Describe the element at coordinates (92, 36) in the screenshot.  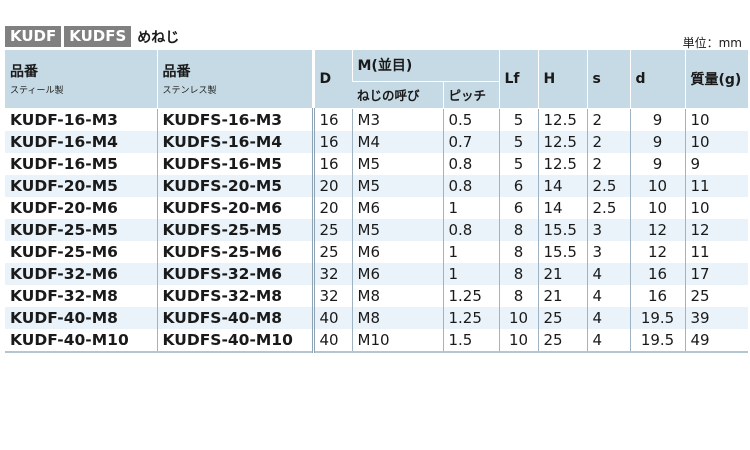
I see `series-title: KUDF KUDFS めねじ` at that location.